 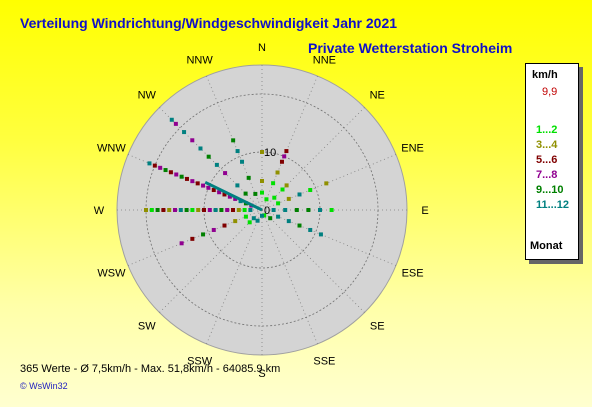 I want to click on spoke-ese, so click(x=329, y=237).